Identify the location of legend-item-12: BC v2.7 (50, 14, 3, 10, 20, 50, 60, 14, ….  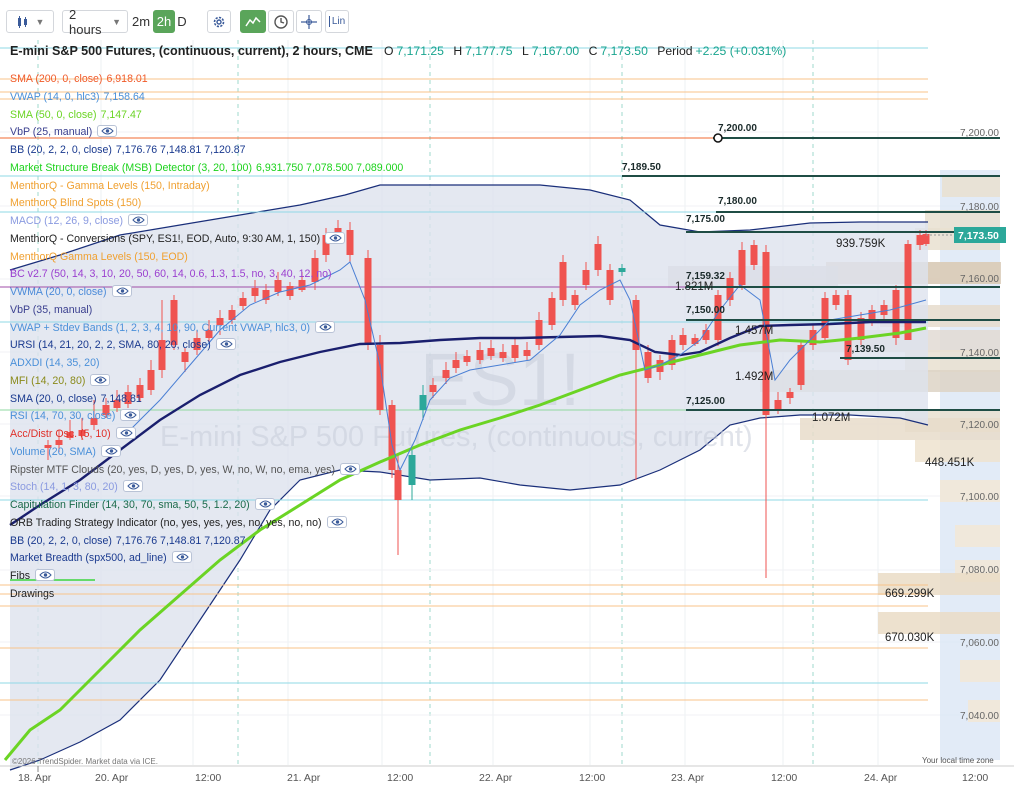
(171, 274).